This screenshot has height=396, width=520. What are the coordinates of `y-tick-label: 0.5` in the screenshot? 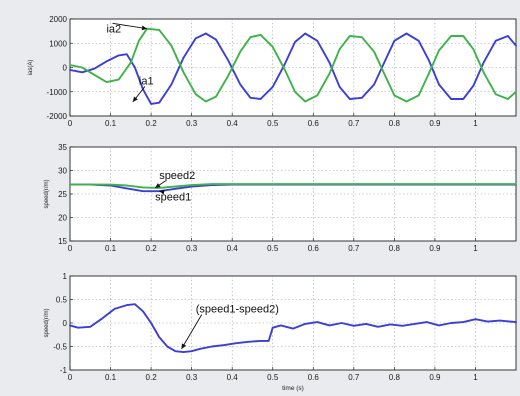 It's located at (62, 300).